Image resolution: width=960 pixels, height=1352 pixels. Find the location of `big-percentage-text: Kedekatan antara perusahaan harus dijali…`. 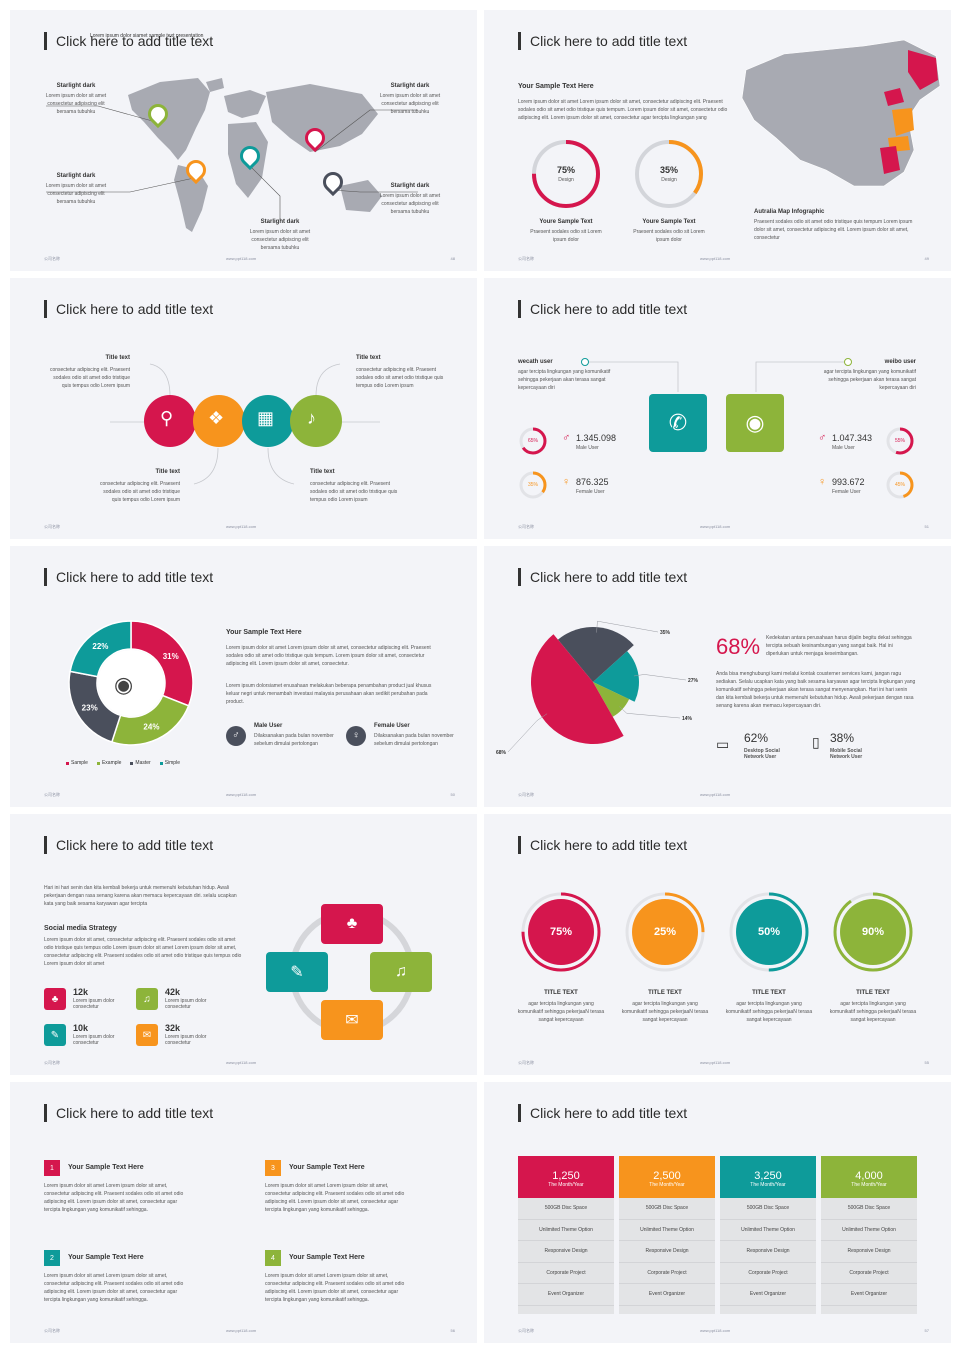

big-percentage-text: Kedekatan antara perusahaan harus dijali… is located at coordinates (839, 646).